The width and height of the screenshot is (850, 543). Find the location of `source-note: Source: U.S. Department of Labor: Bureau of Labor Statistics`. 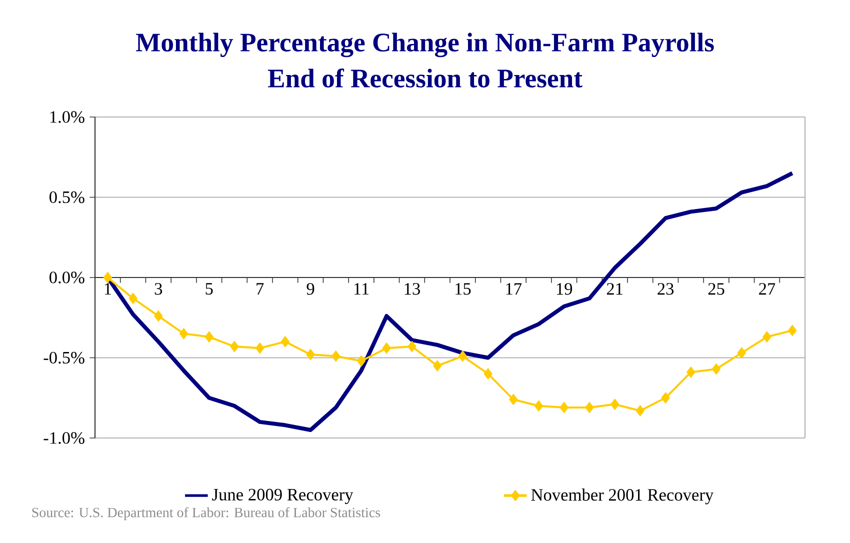

source-note: Source: U.S. Department of Labor: Bureau of Labor Statistics is located at coordinates (206, 513).